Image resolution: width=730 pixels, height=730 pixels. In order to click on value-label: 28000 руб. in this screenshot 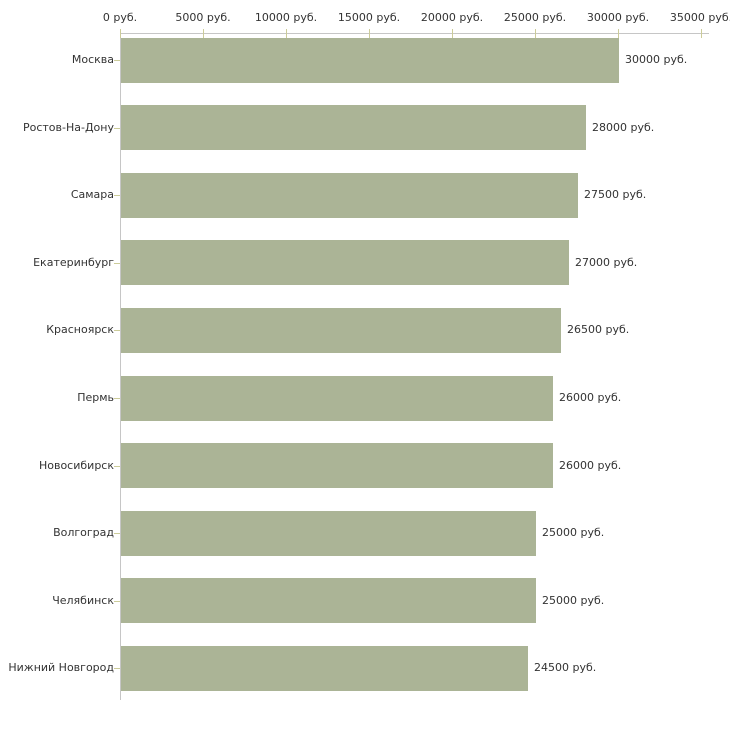, I will do `click(623, 127)`.